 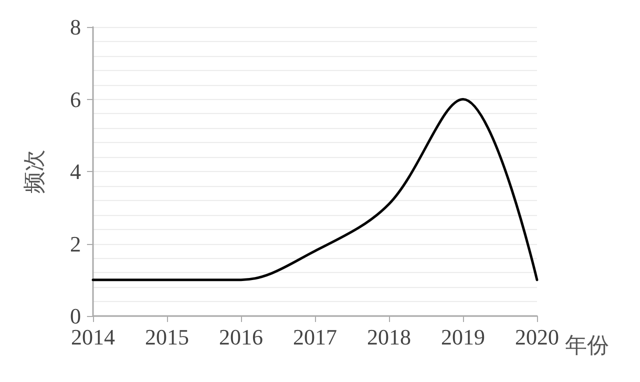 I want to click on y-tick-label: 6, so click(x=75, y=99).